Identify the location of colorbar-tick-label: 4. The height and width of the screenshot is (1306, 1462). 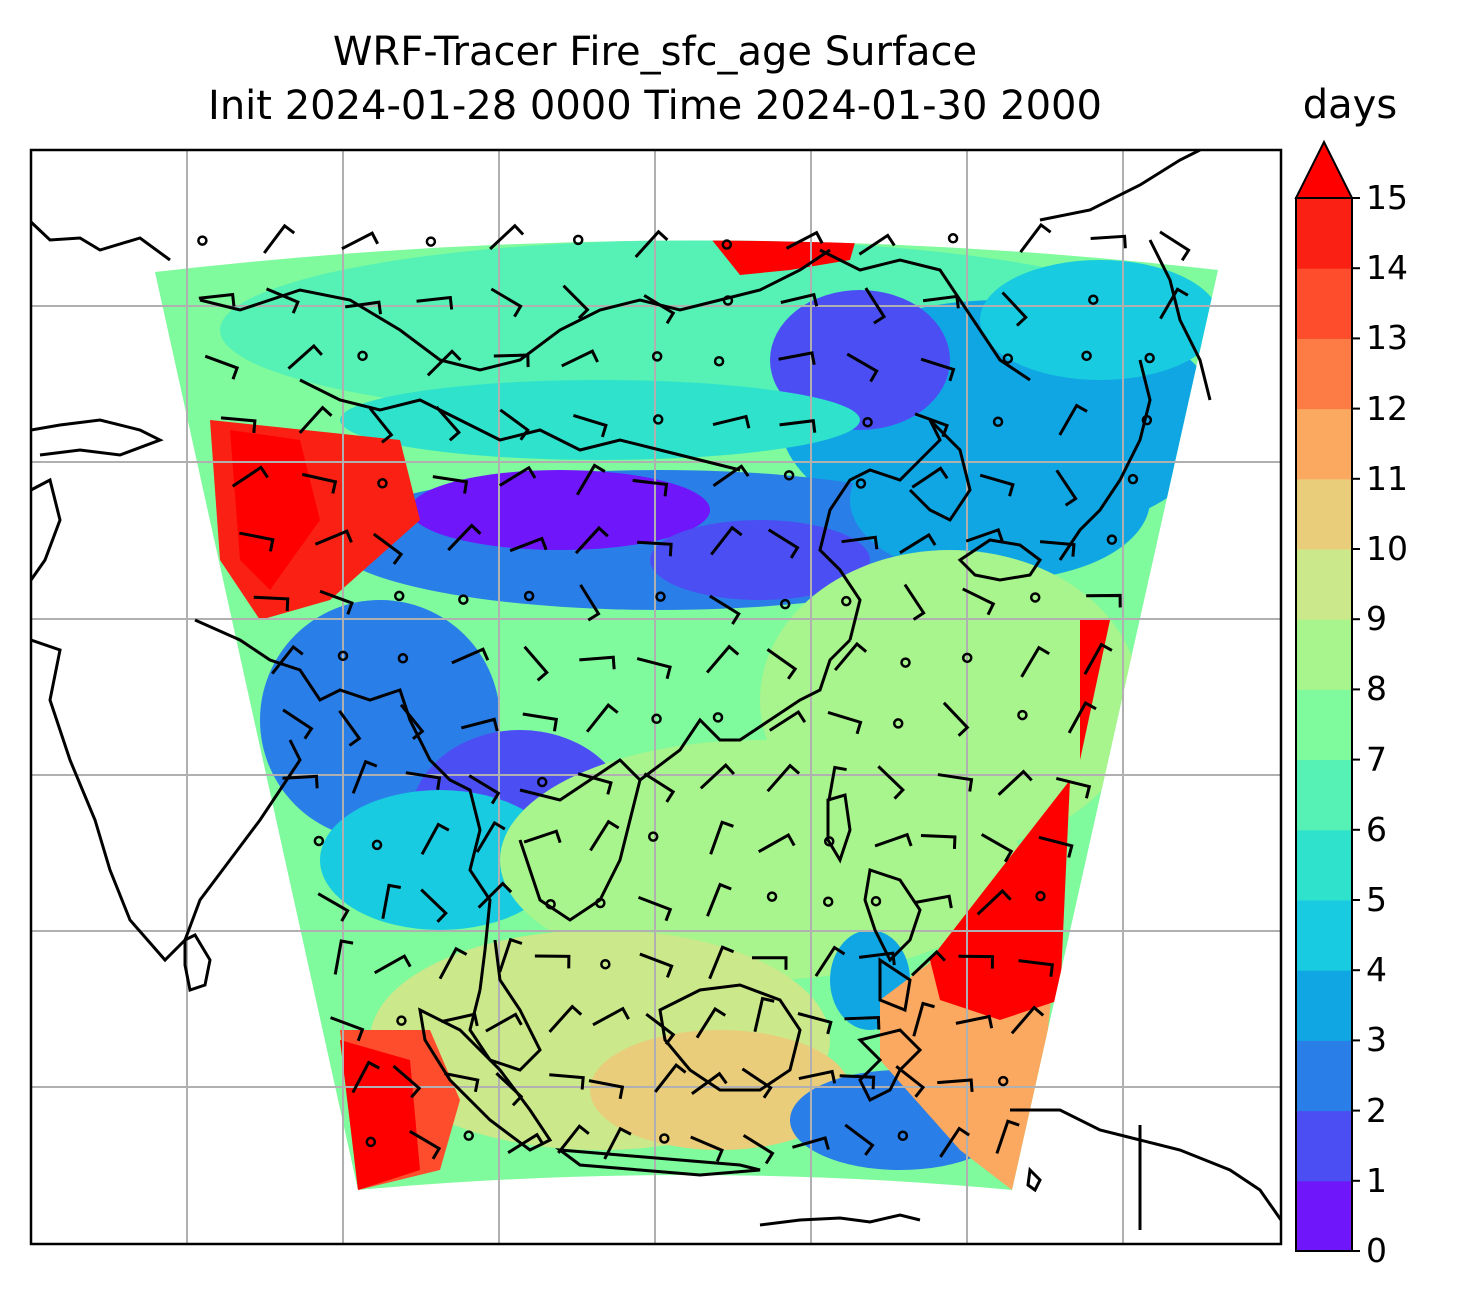
(1376, 970).